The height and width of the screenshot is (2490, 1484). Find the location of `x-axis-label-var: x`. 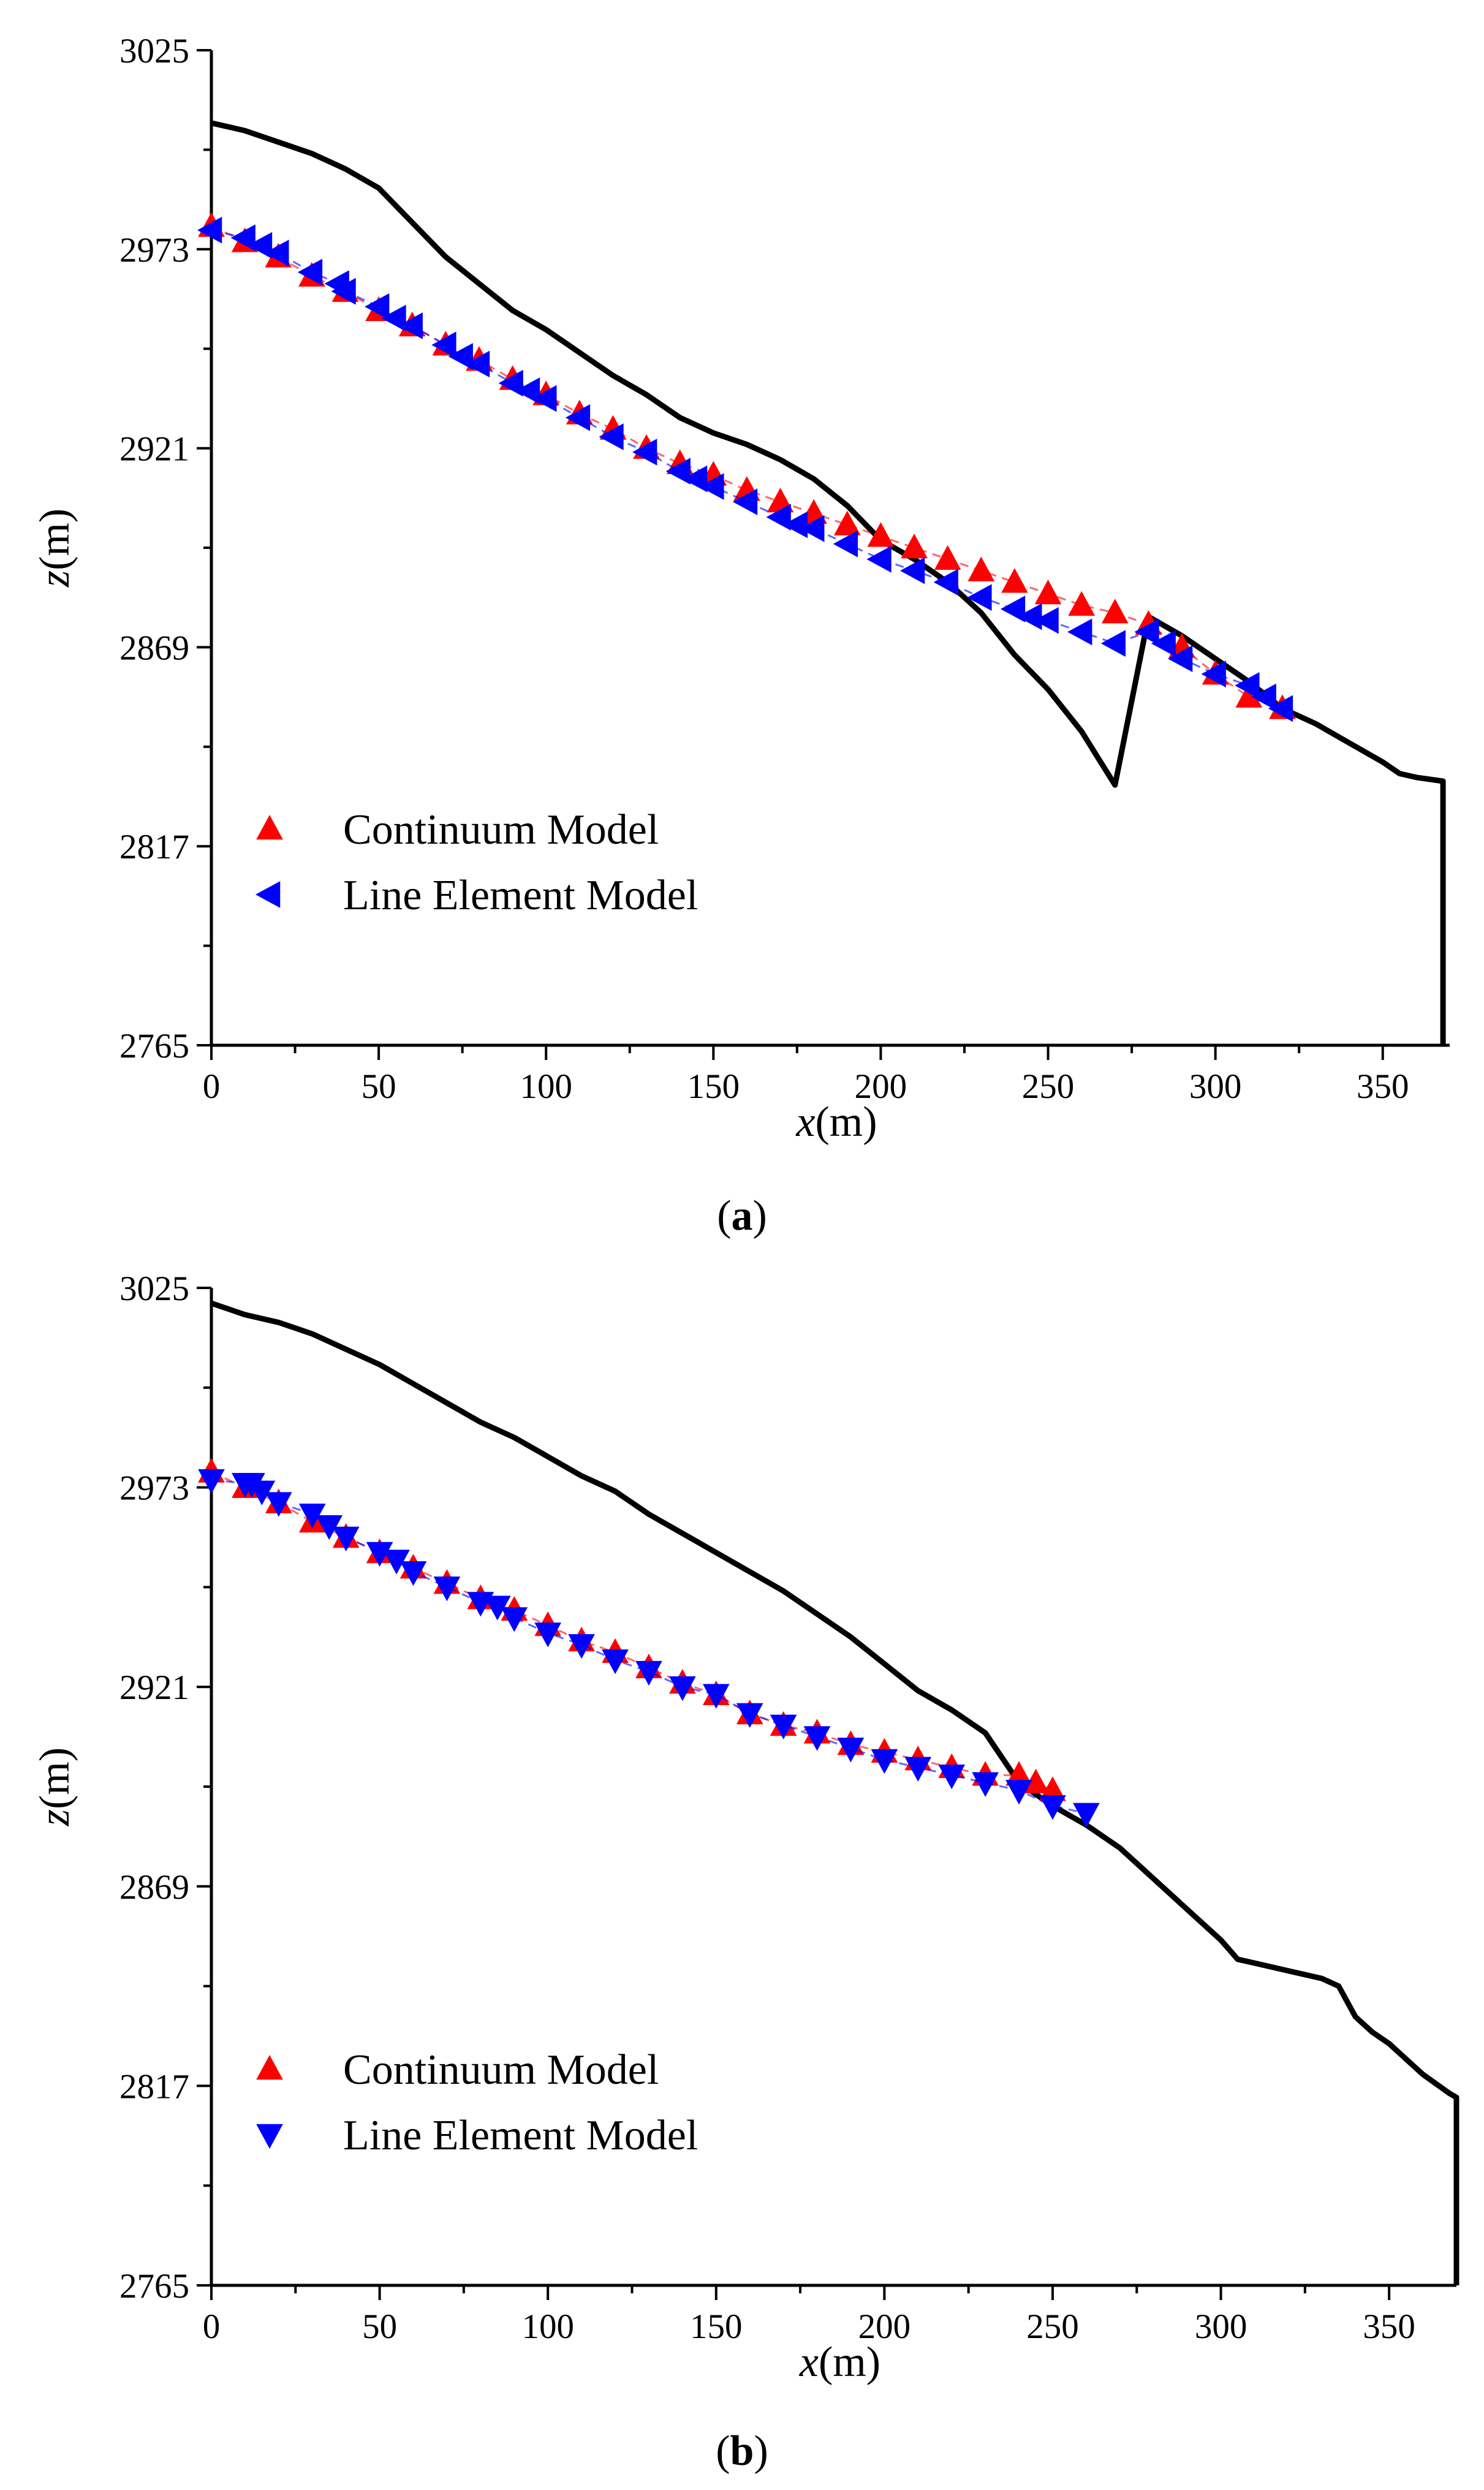

x-axis-label-var: x is located at coordinates (809, 2362).